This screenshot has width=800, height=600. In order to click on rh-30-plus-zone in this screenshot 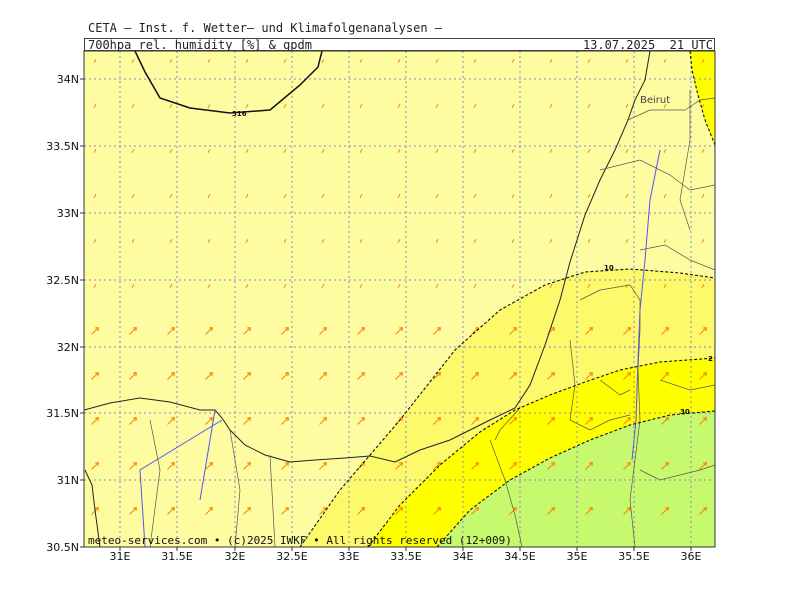, I will do `click(576, 479)`.